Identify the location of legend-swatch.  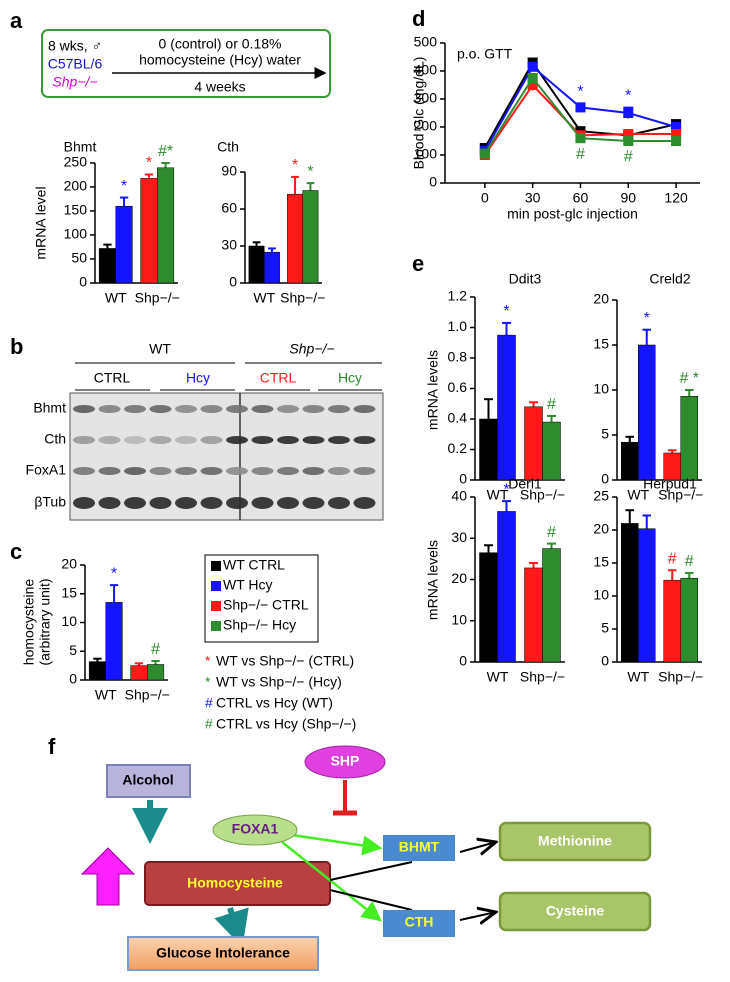
(216, 606).